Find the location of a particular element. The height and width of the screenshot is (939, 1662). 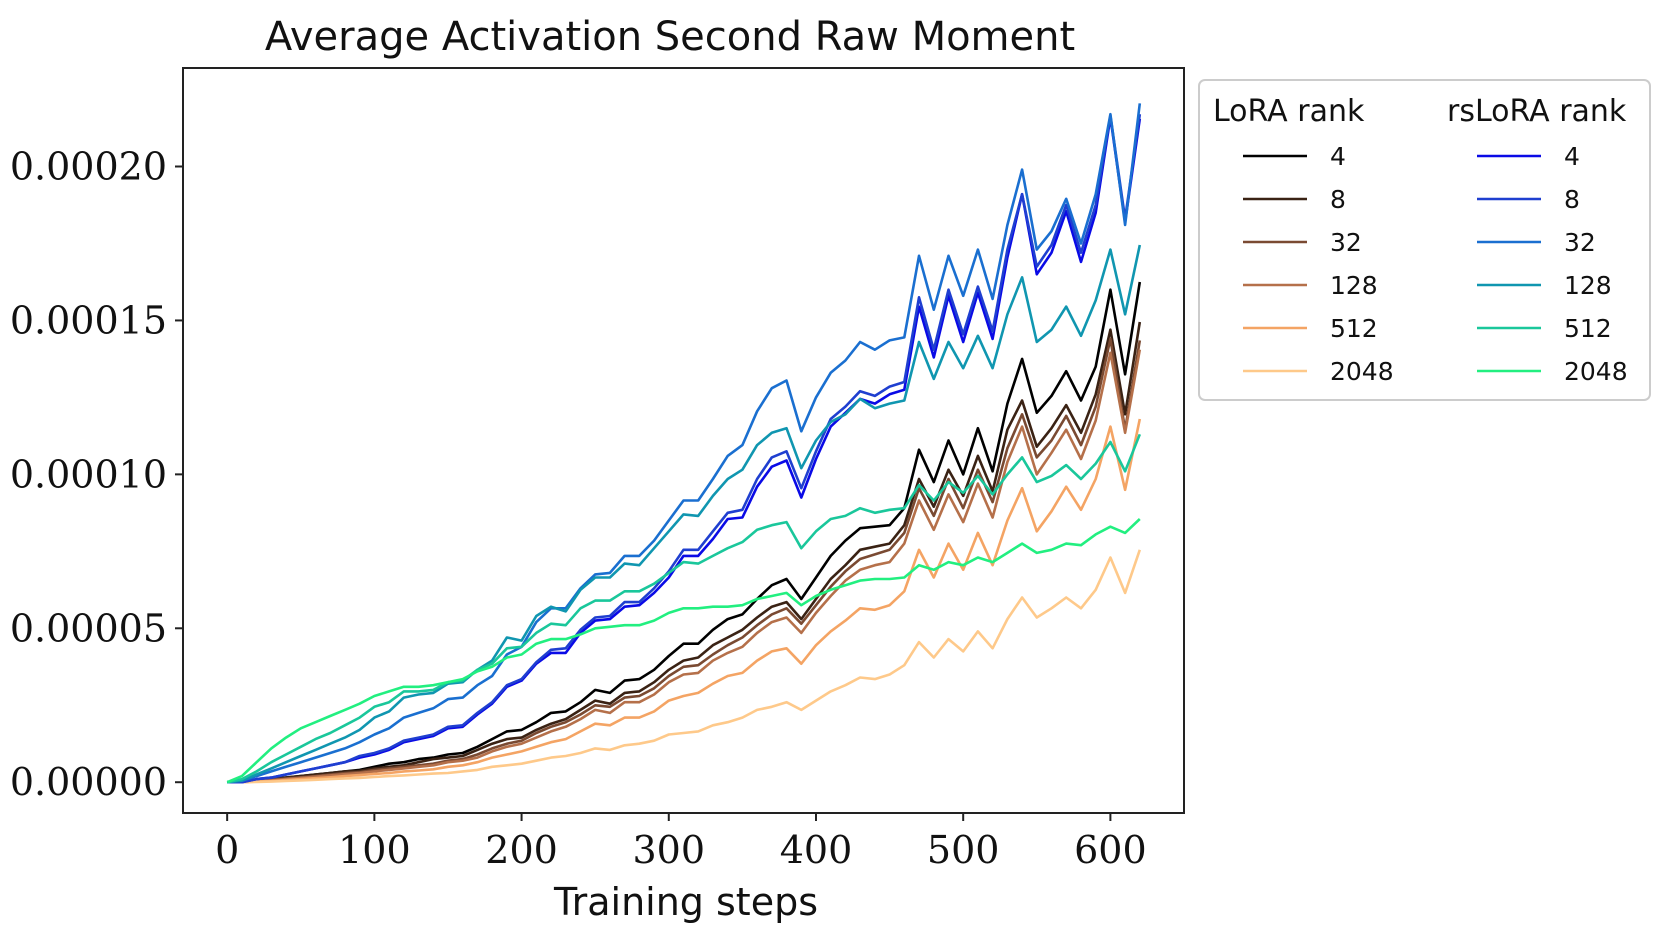

x-axis-label: Training steps is located at coordinates (685, 902).